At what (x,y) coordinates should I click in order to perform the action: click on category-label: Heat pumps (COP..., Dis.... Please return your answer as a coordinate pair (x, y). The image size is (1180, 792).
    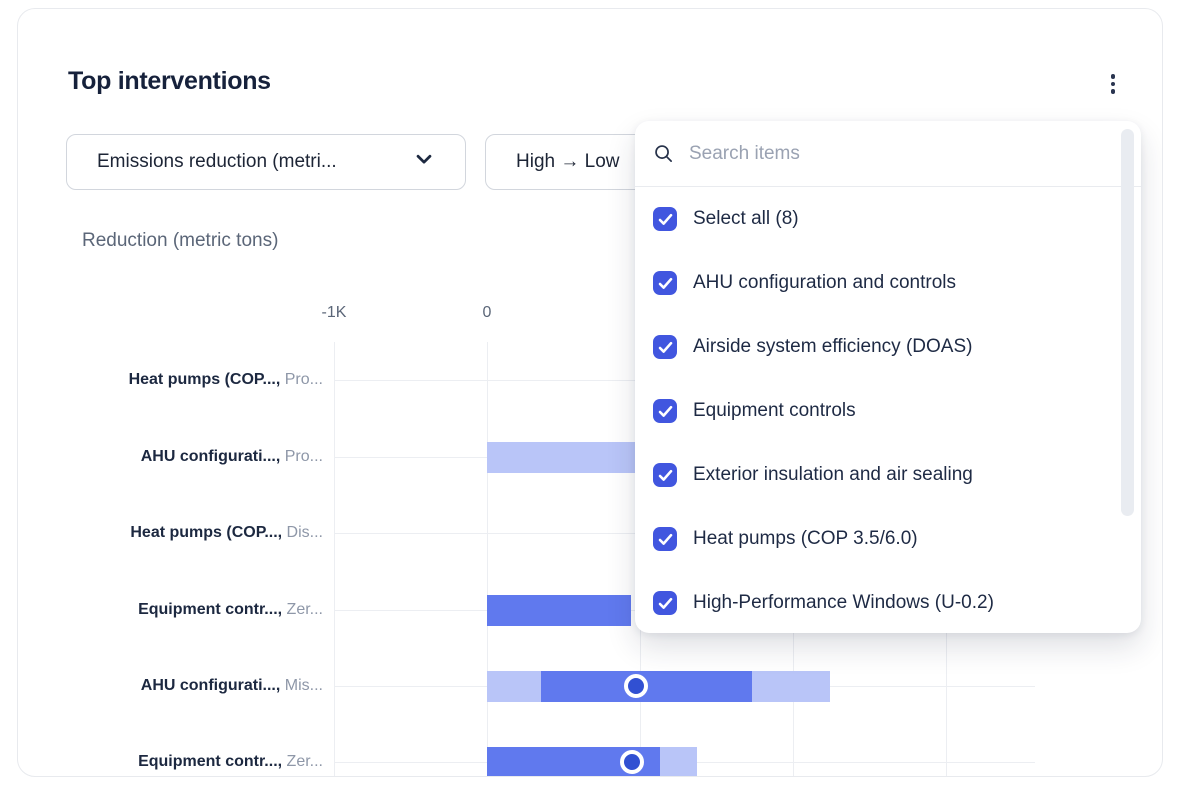
    Looking at the image, I should click on (226, 532).